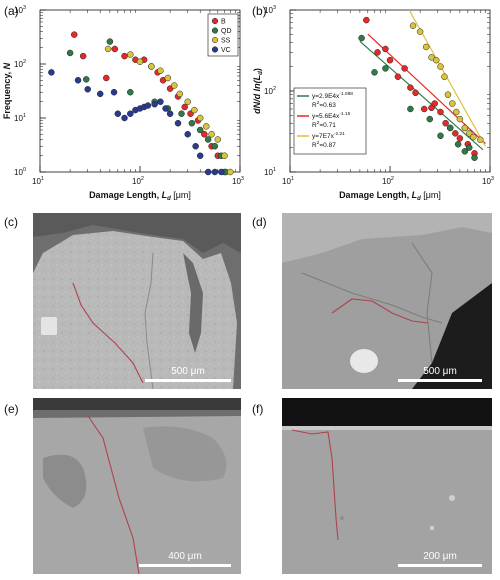 This screenshot has width=500, height=580. What do you see at coordinates (11, 409) in the screenshot?
I see `panel-letter-e: (e)` at bounding box center [11, 409].